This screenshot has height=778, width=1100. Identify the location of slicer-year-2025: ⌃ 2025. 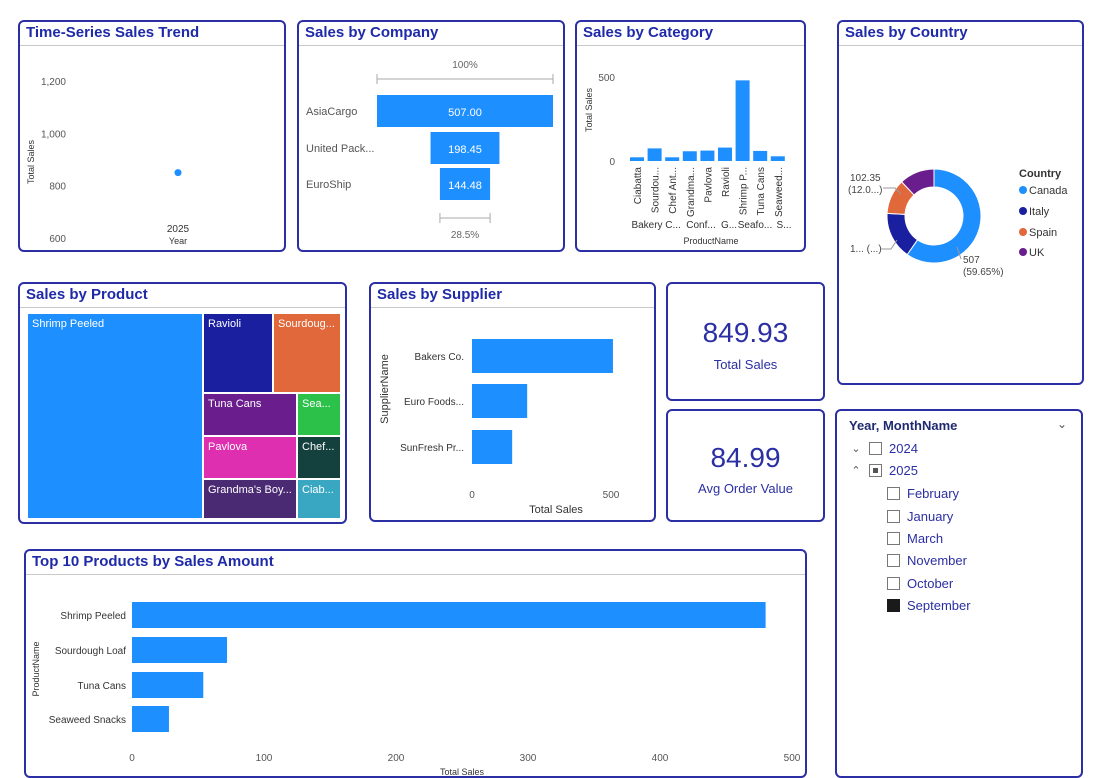
(883, 470).